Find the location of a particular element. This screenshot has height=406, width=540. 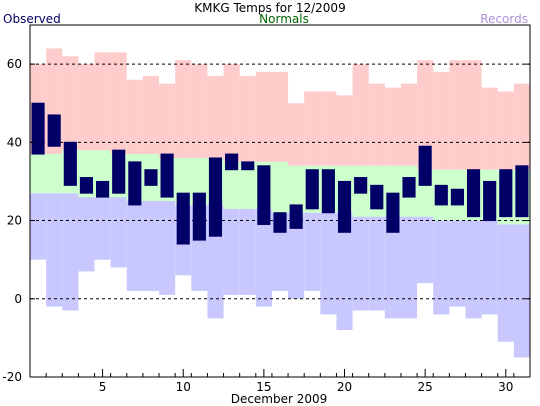

y-tick-label-40: 40 is located at coordinates (14, 142).